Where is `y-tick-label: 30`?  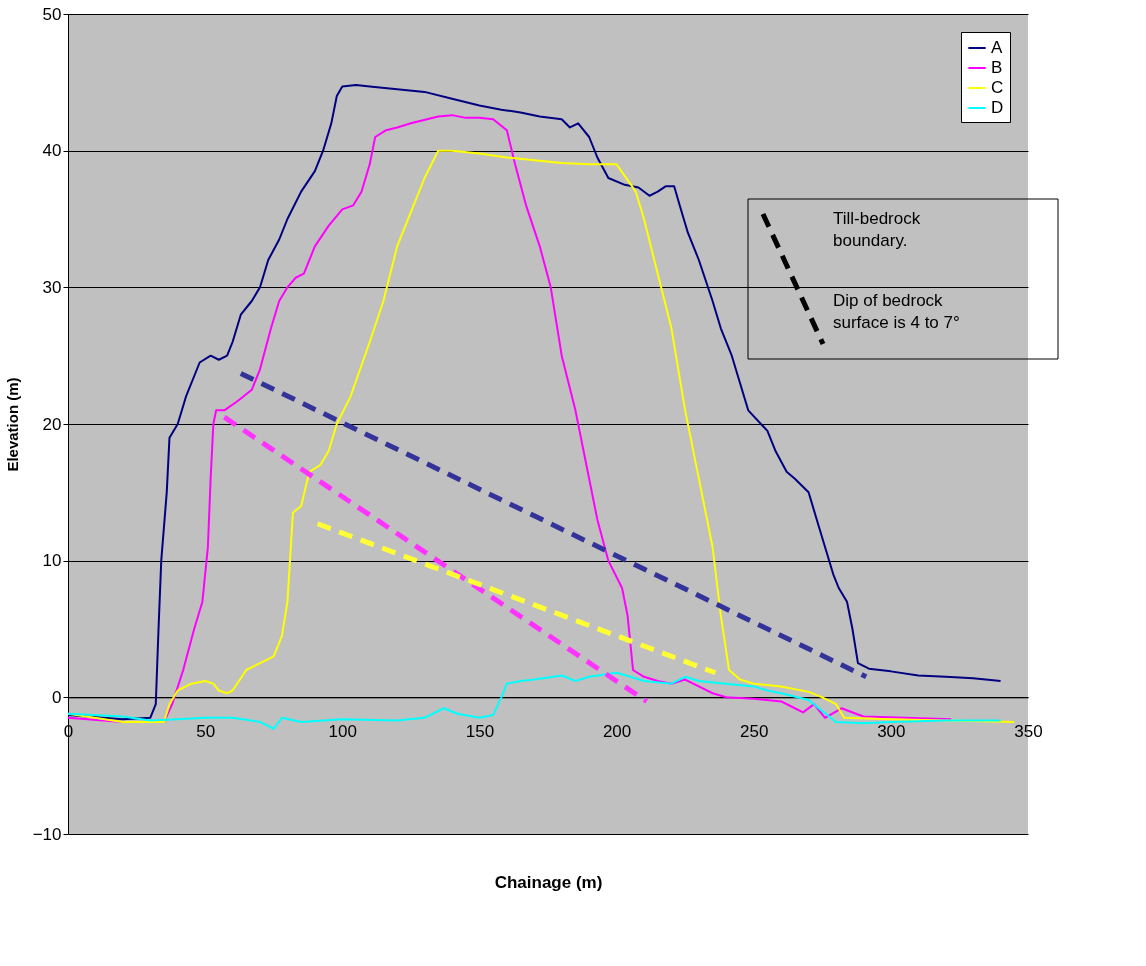 y-tick-label: 30 is located at coordinates (52, 287).